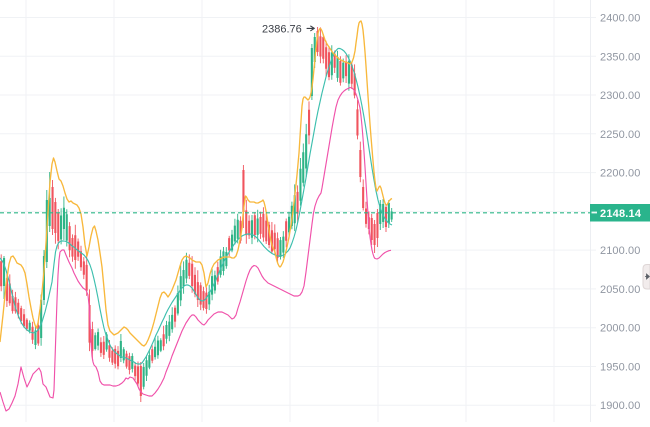 The width and height of the screenshot is (650, 427). I want to click on svg-text: 2386.76, so click(282, 30).